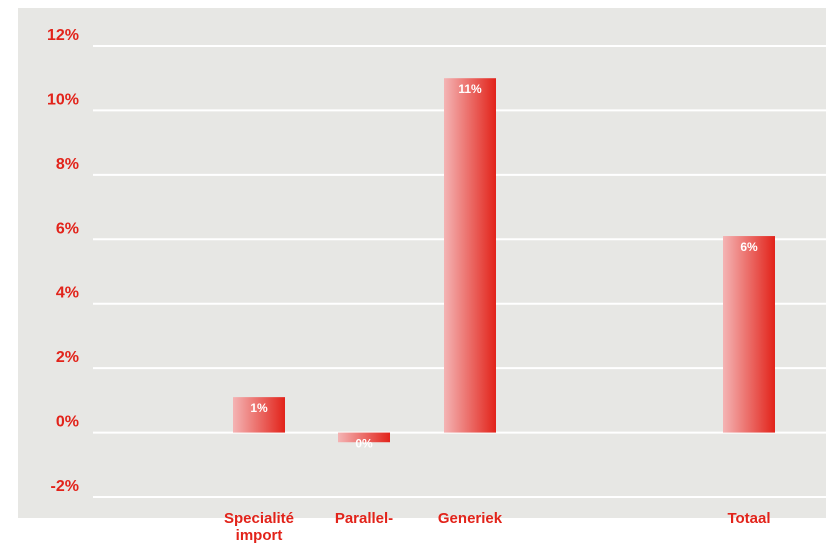  Describe the element at coordinates (259, 518) in the screenshot. I see `category-label: Specialité` at that location.